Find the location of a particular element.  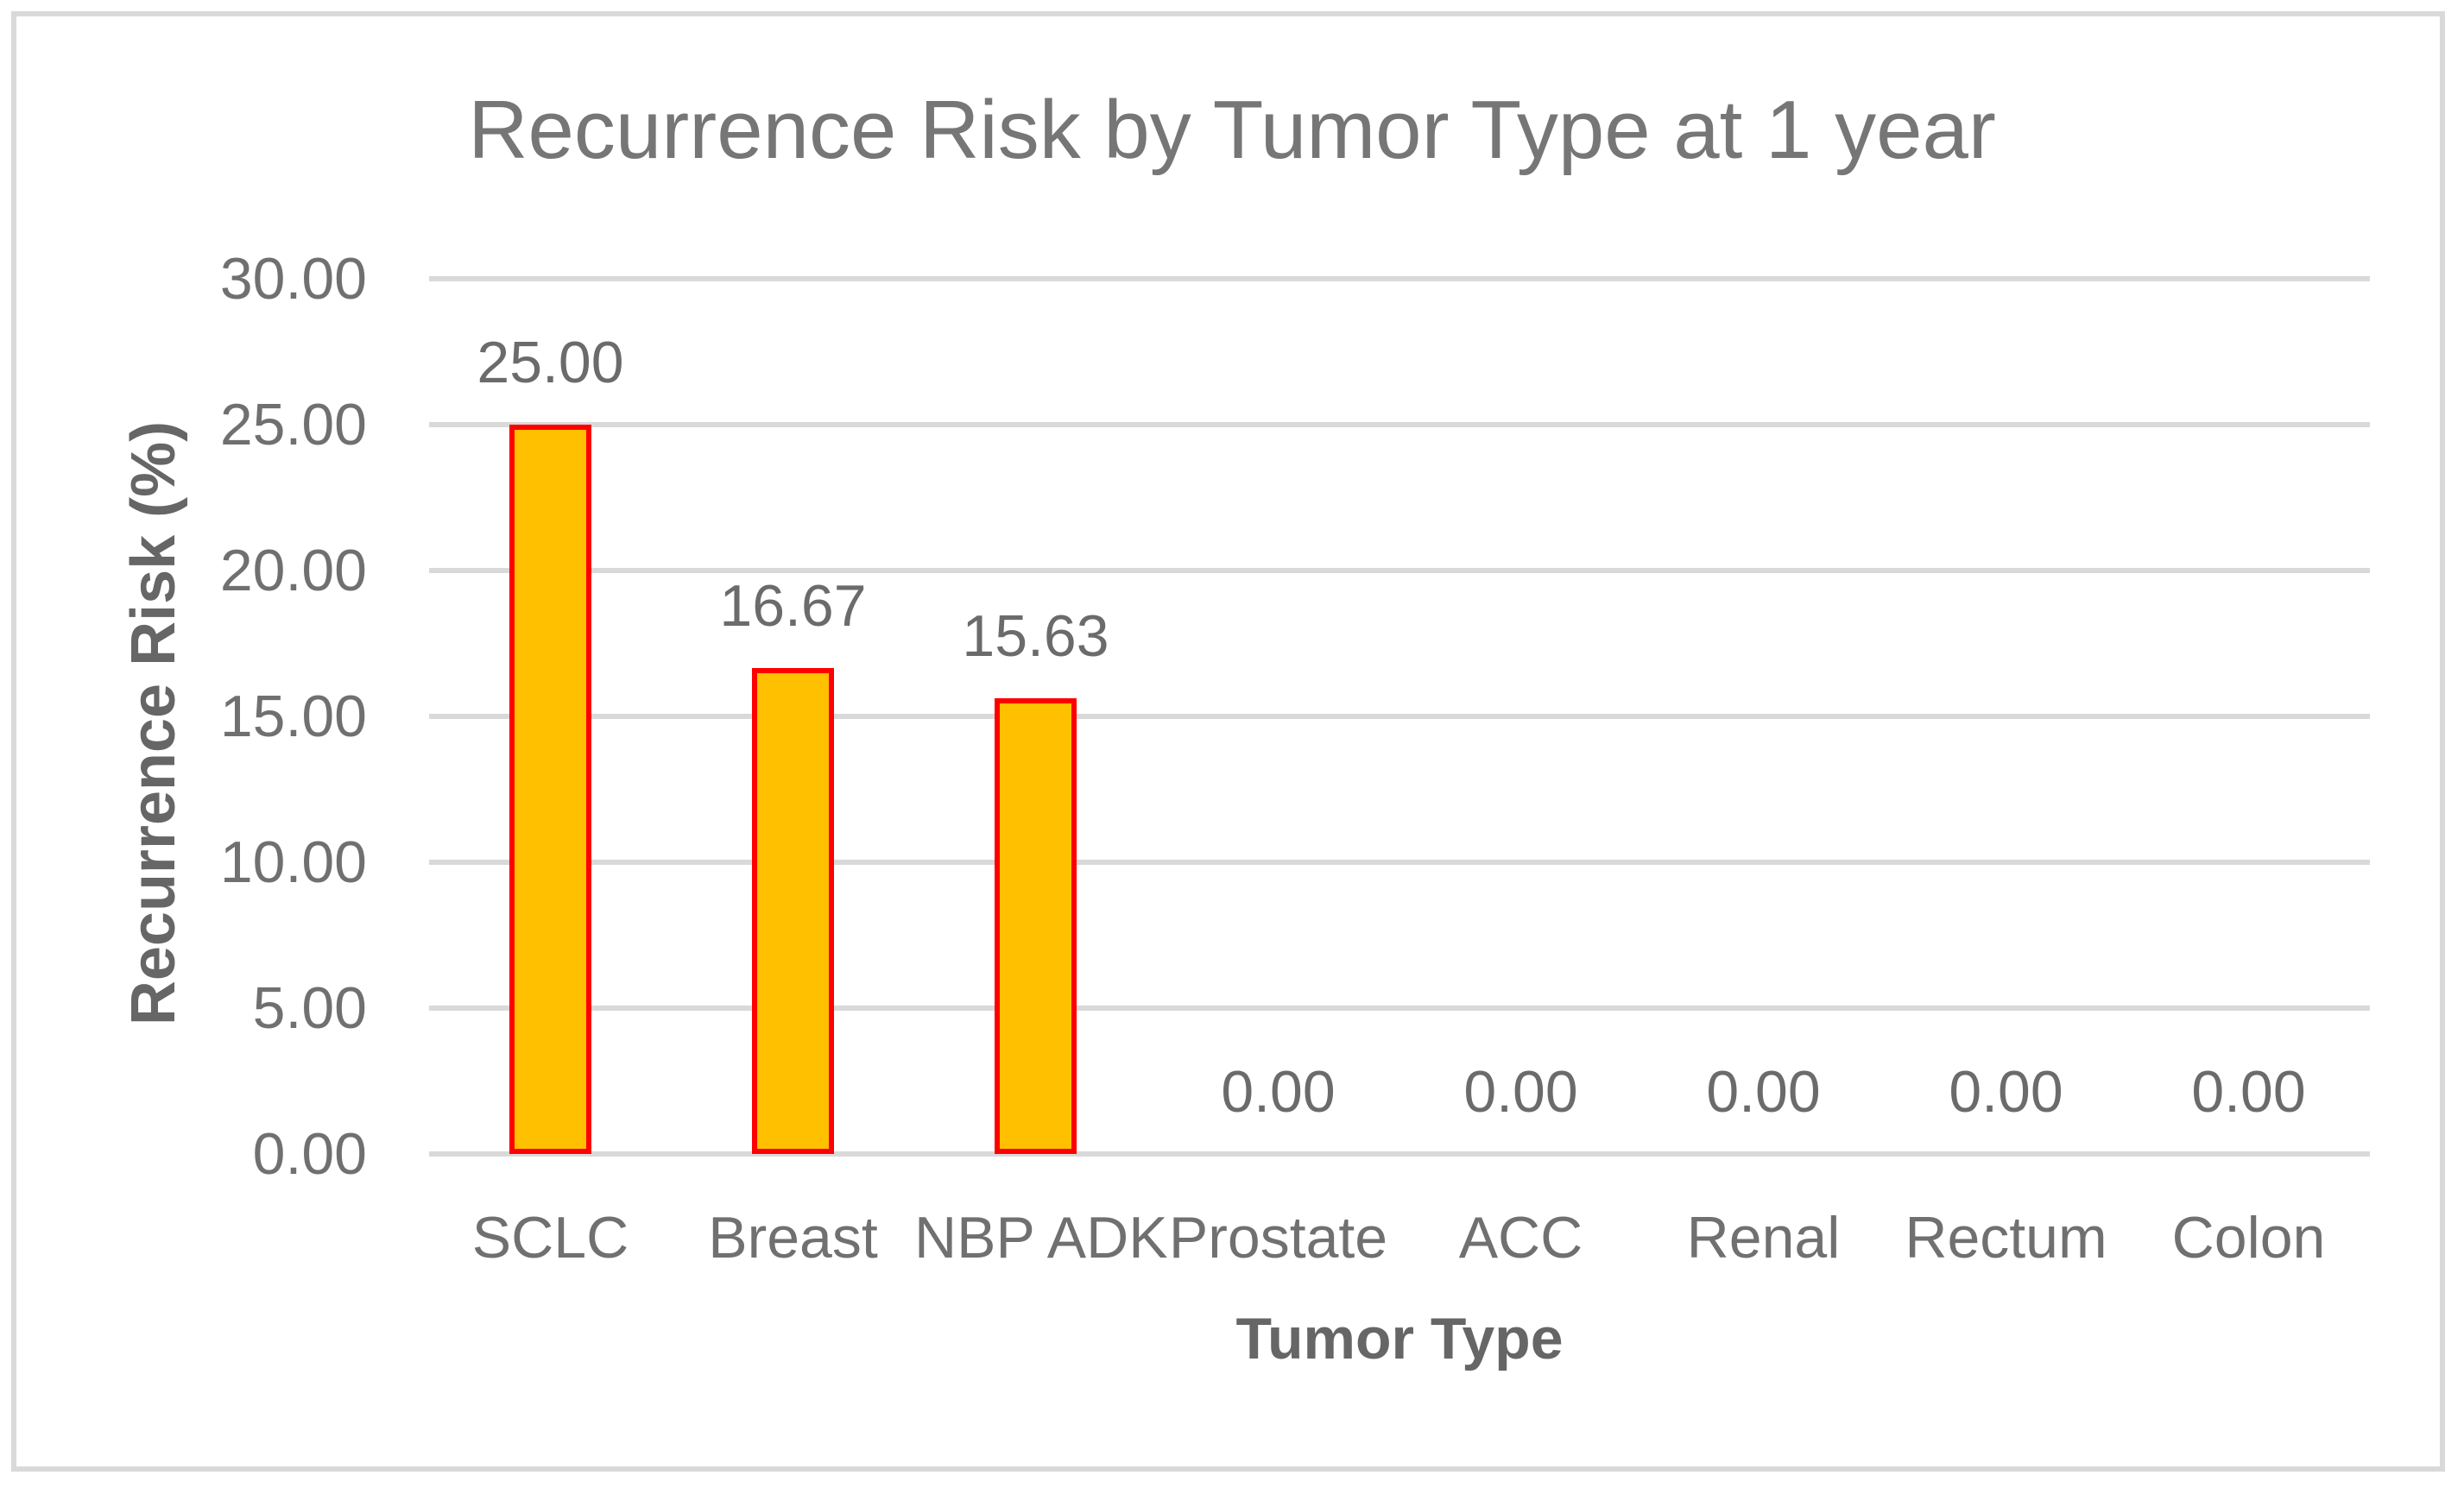

category-label-renal: Renal is located at coordinates (1763, 1237).